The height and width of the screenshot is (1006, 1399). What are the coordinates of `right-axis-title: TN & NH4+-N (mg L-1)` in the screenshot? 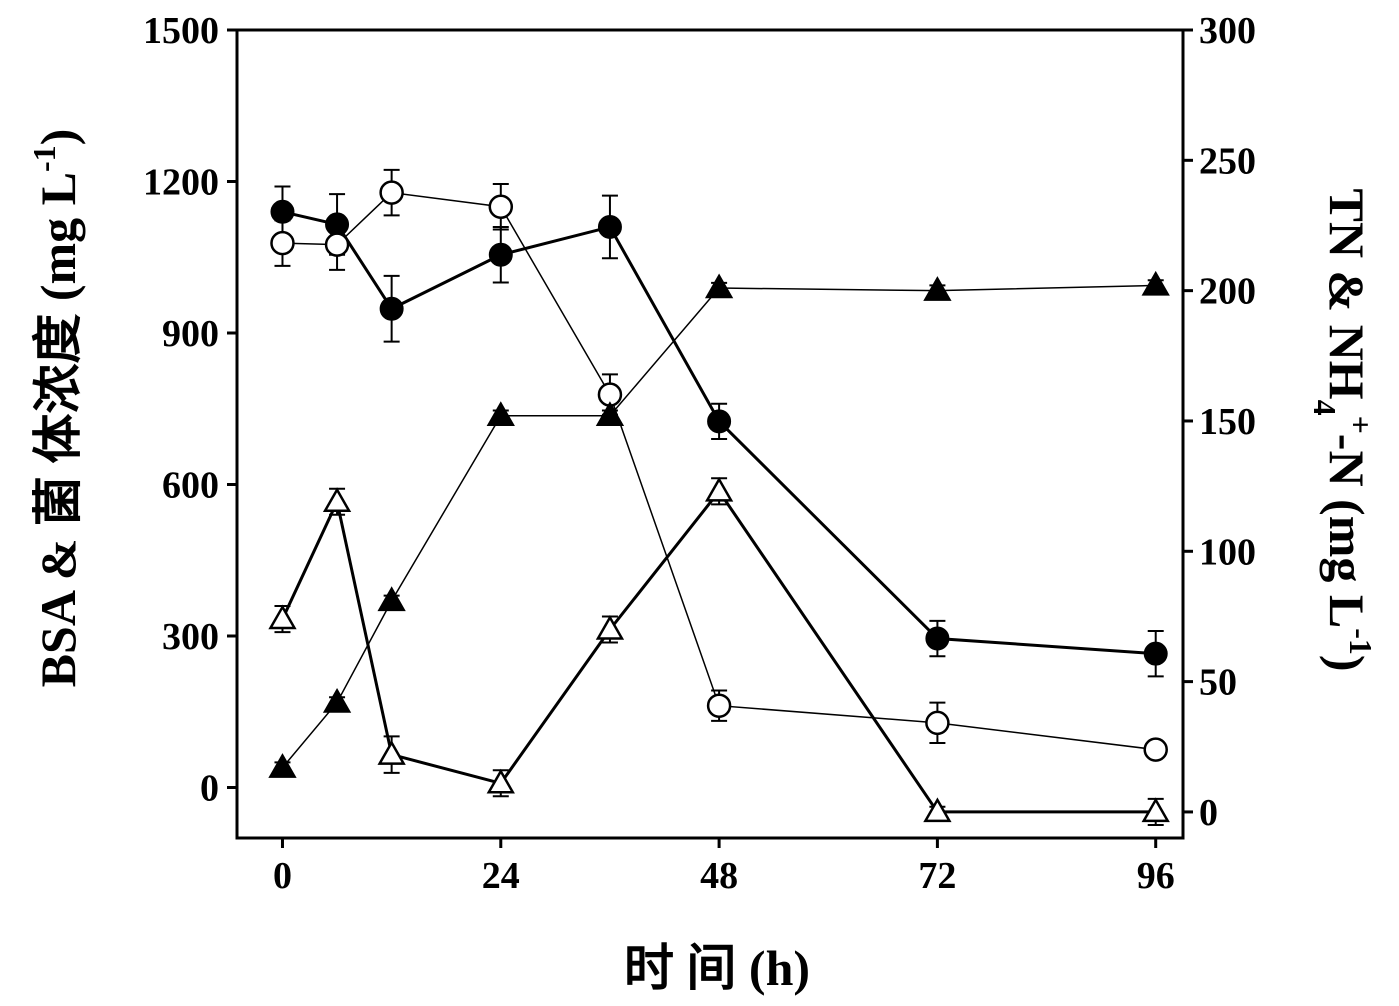 It's located at (1343, 429).